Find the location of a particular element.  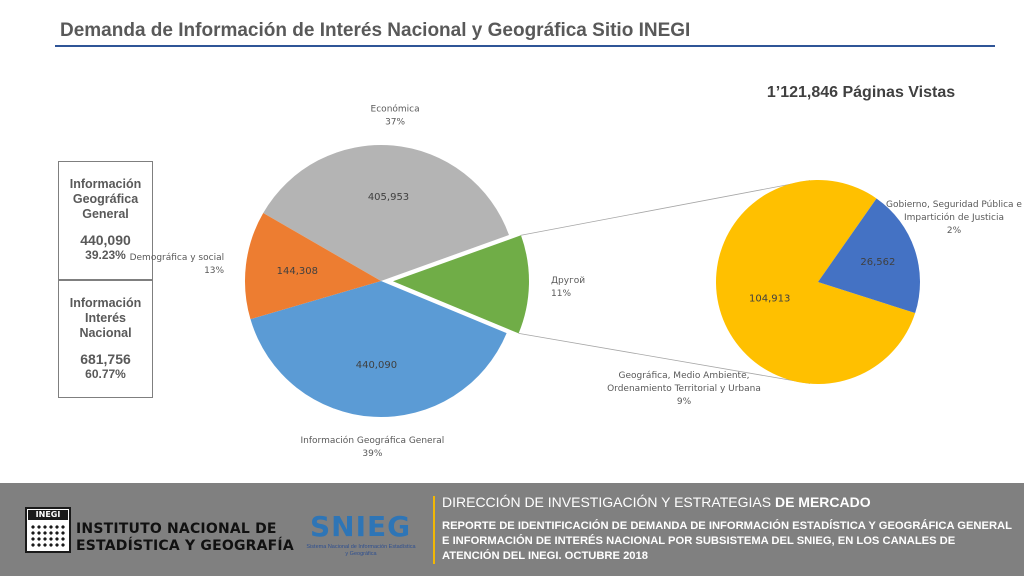

inegi-dots-icon is located at coordinates (48, 536).